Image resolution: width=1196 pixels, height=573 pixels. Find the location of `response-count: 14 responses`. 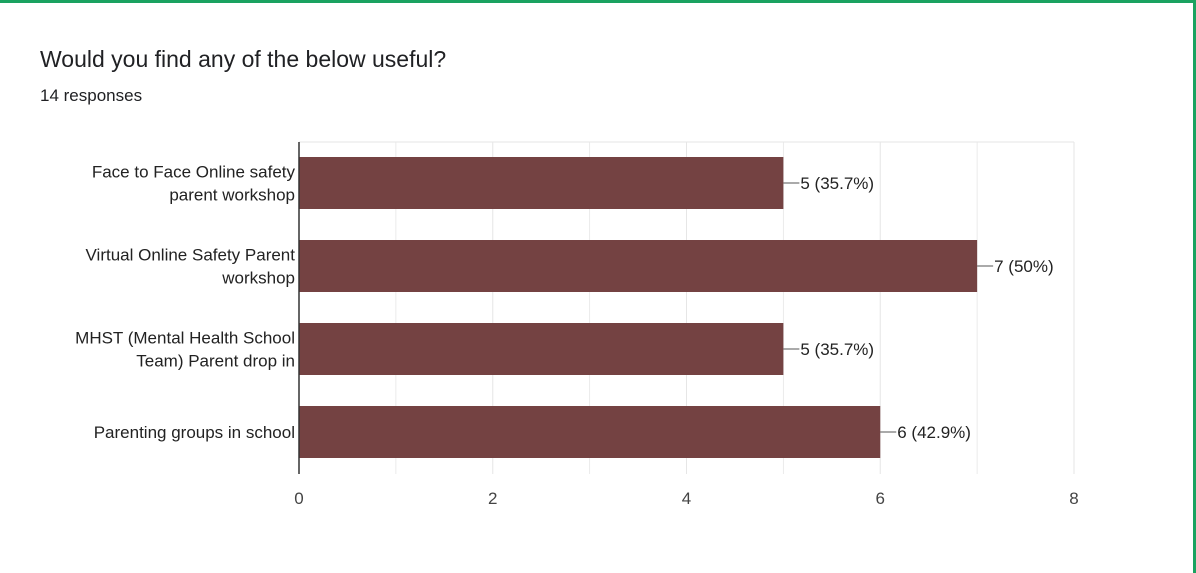

response-count: 14 responses is located at coordinates (91, 95).